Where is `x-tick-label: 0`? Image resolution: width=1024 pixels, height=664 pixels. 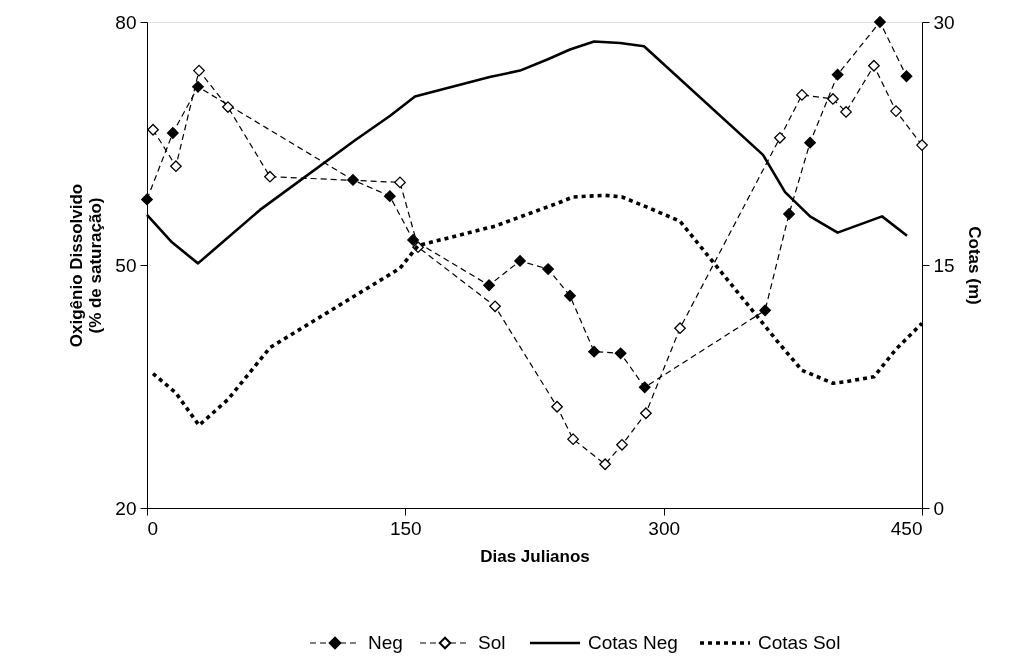
x-tick-label: 0 is located at coordinates (153, 528).